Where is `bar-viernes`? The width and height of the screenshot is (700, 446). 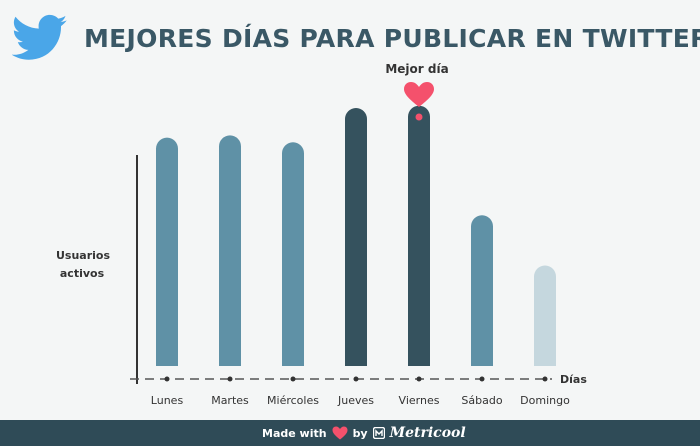
bar-viernes is located at coordinates (419, 235).